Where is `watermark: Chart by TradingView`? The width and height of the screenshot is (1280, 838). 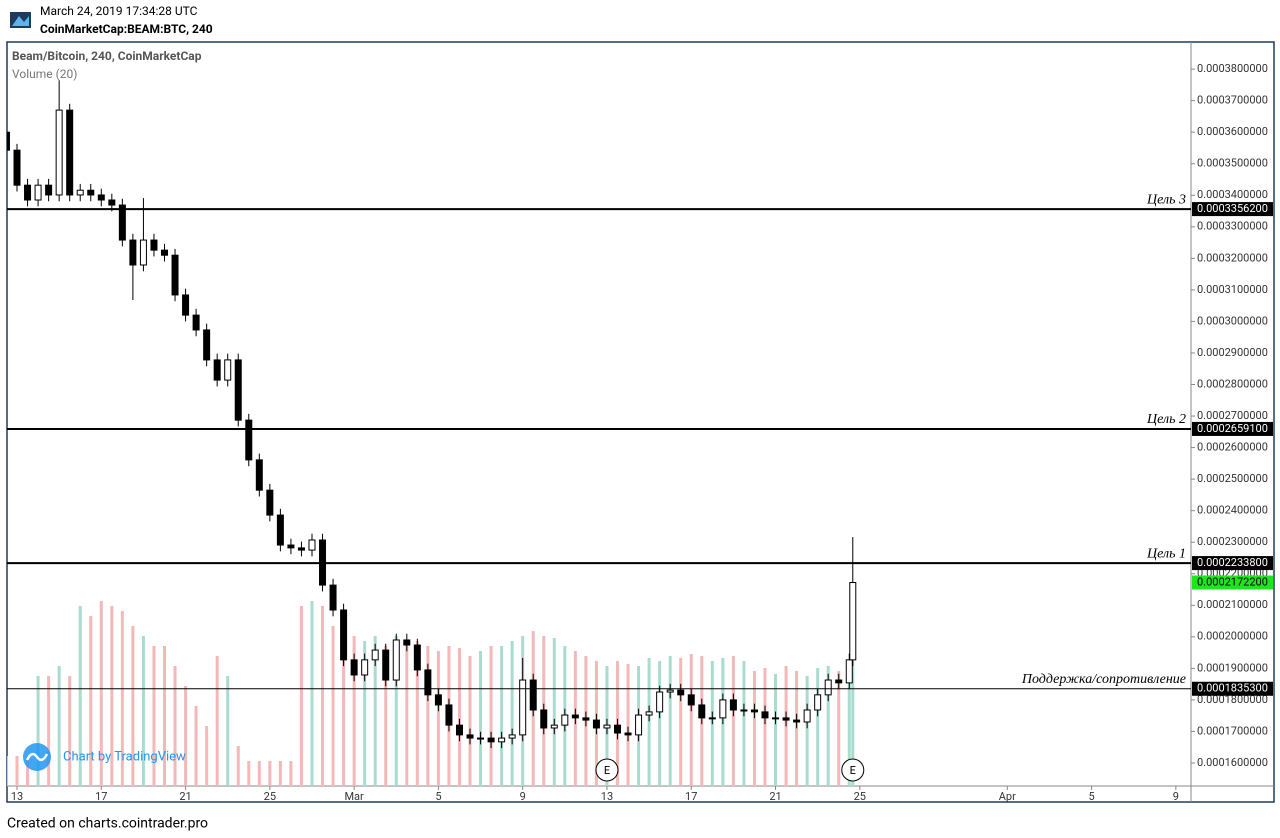 watermark: Chart by TradingView is located at coordinates (104, 757).